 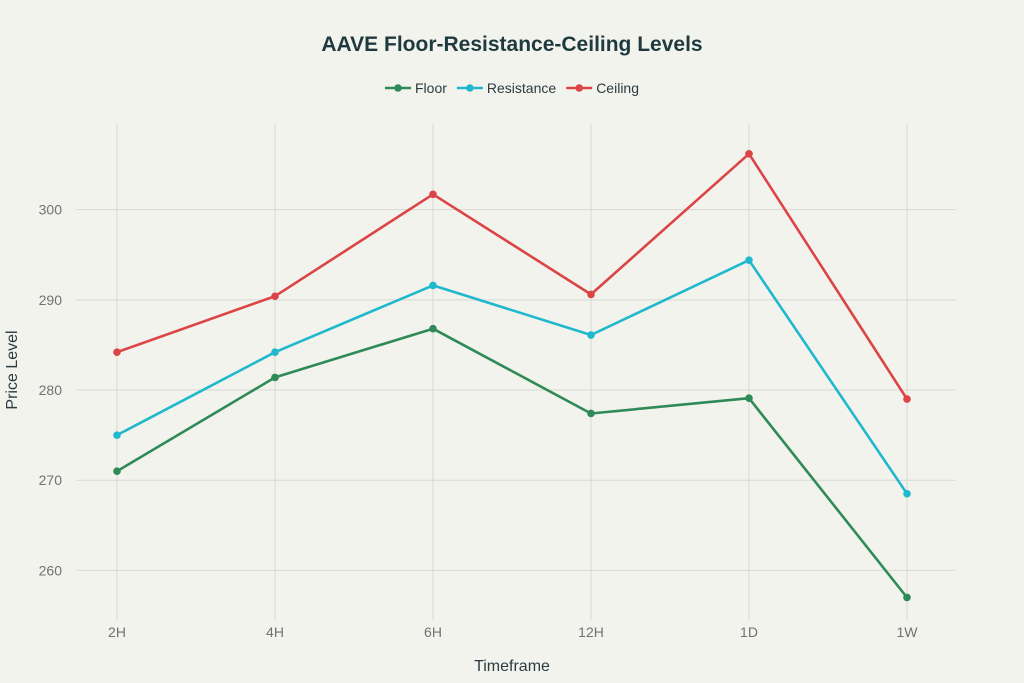 What do you see at coordinates (51, 300) in the screenshot?
I see `y-tick-label: 290` at bounding box center [51, 300].